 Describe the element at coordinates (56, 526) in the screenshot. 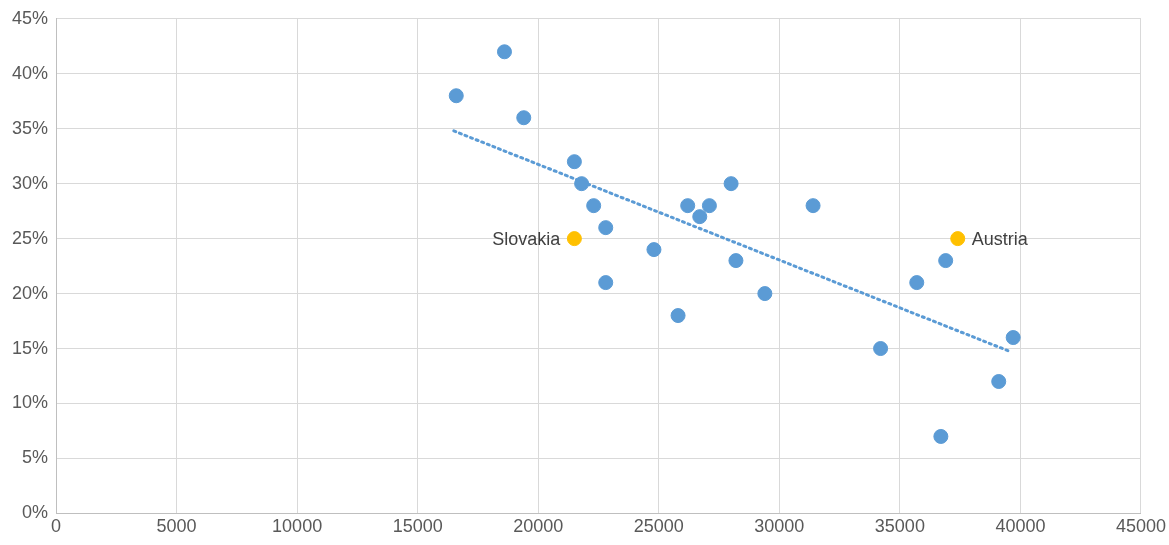

I see `x-tick-label: 0` at that location.